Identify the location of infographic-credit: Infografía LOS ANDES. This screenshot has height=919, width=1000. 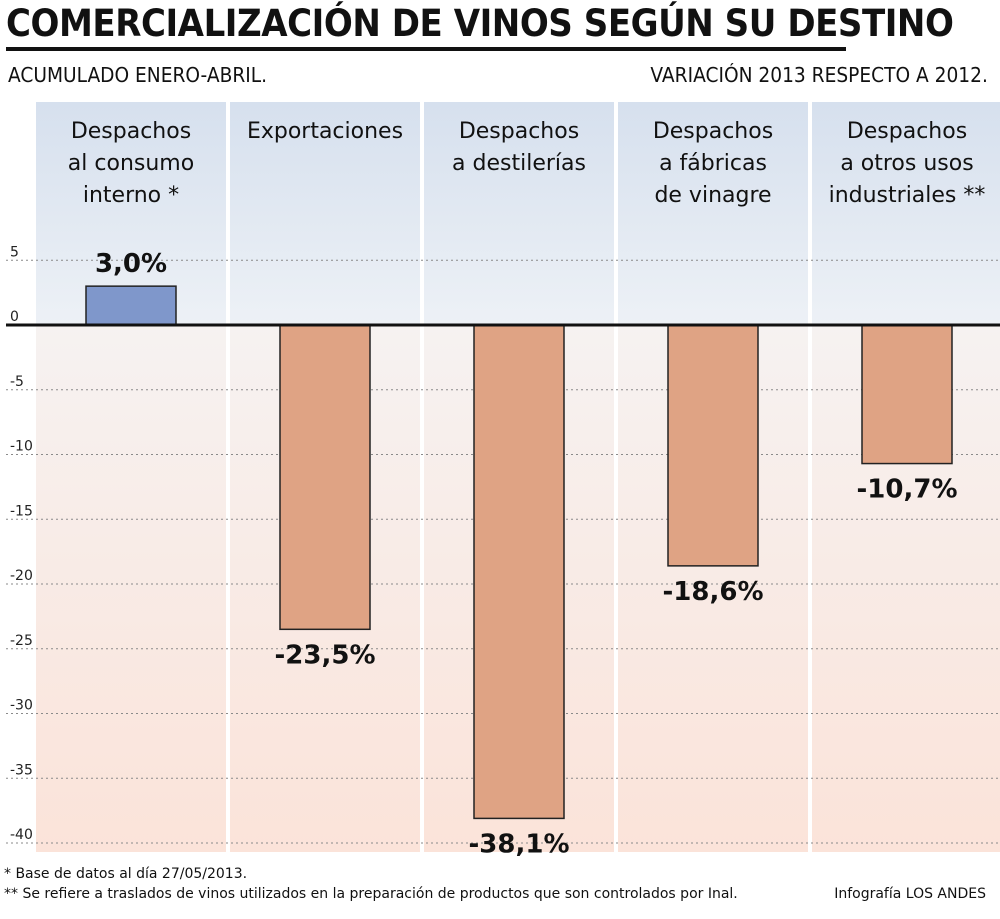
(910, 894).